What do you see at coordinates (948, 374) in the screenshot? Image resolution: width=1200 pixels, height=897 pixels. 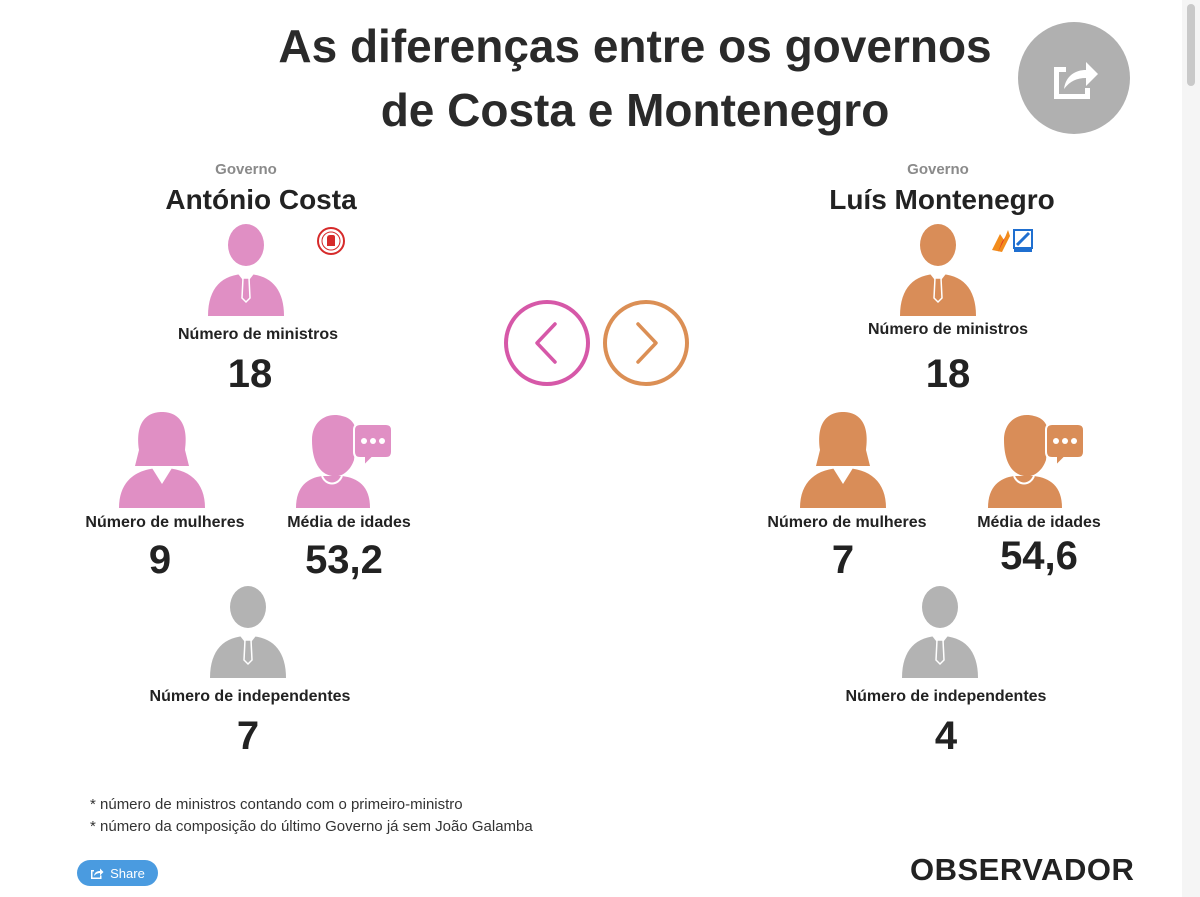 I see `right-ministers-value: 18` at bounding box center [948, 374].